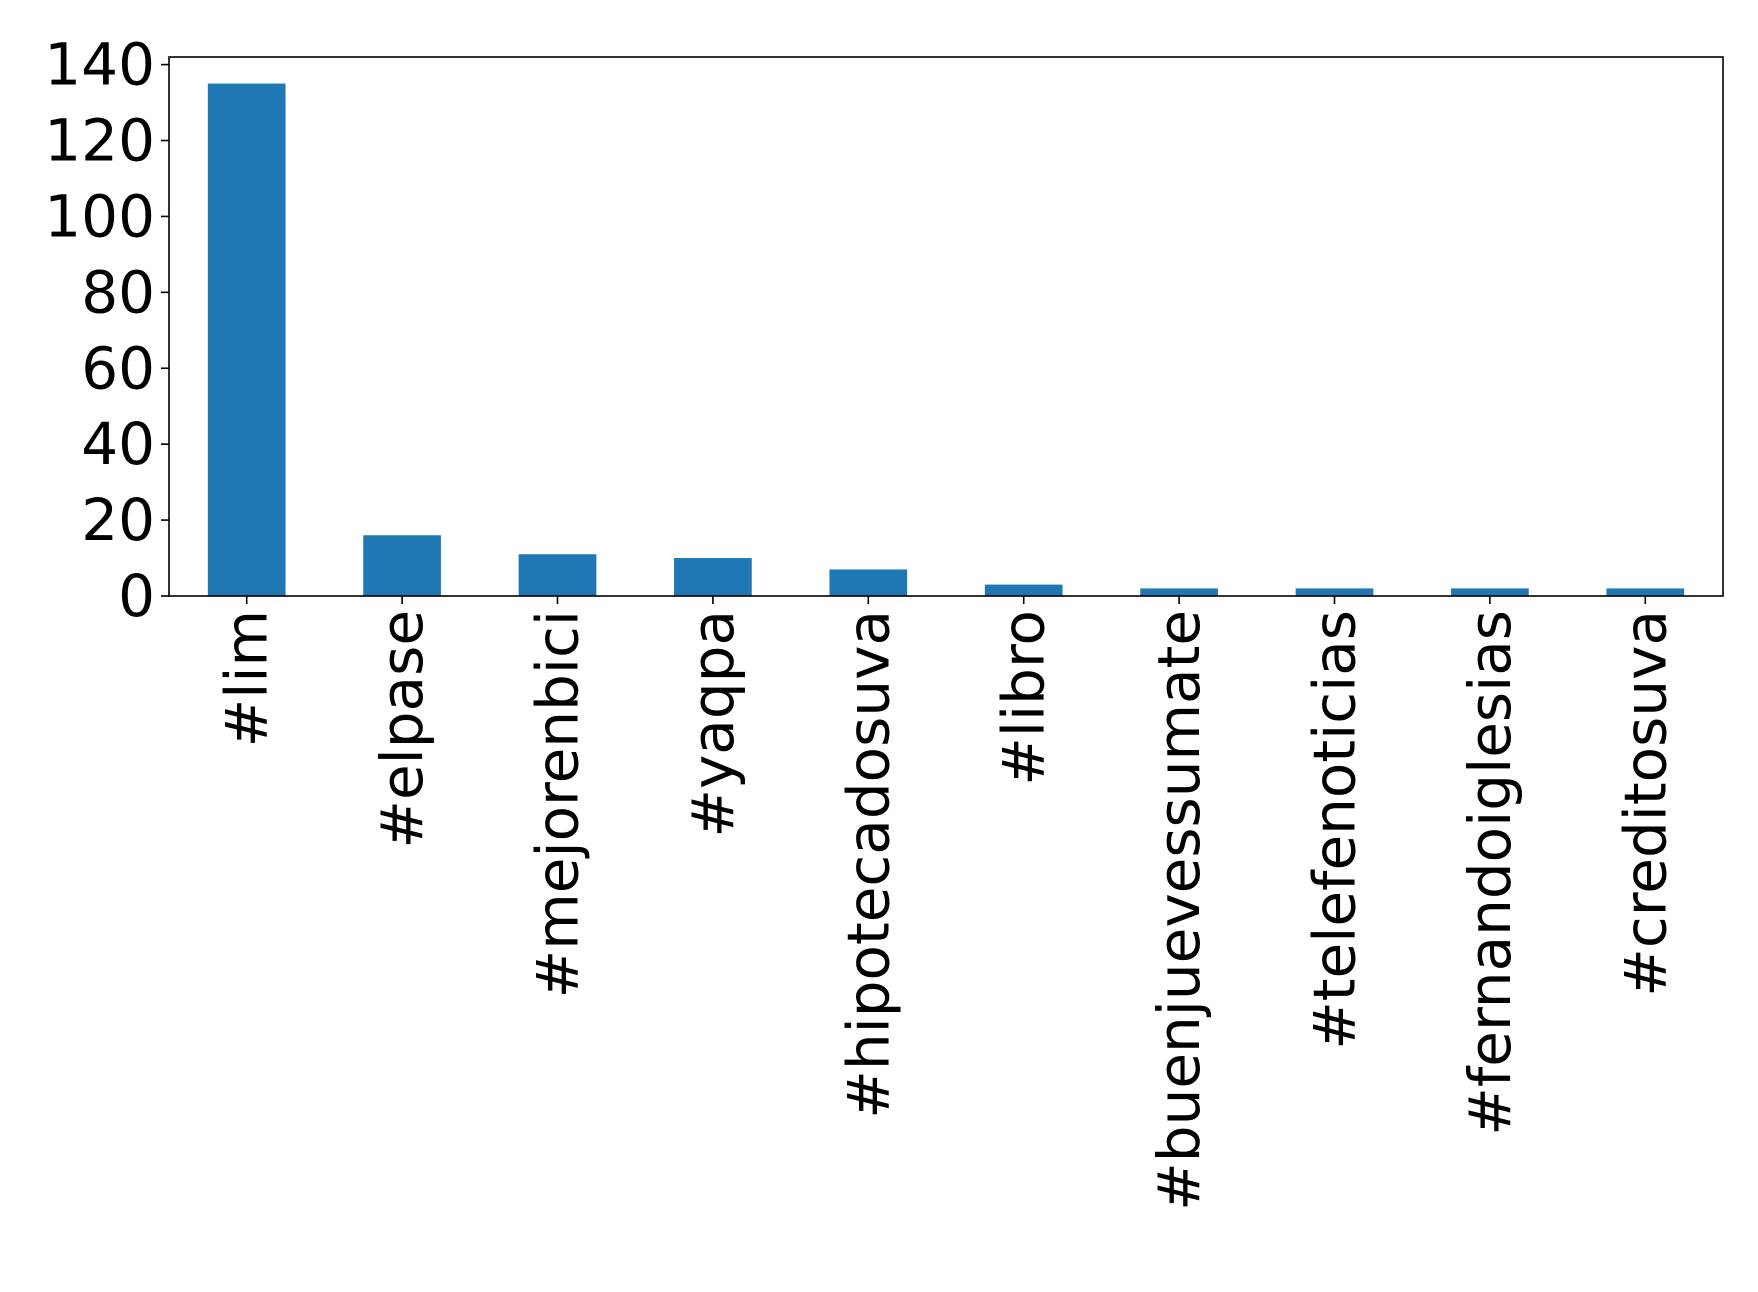 The width and height of the screenshot is (1758, 1292). I want to click on y-tick-label: 0, so click(136, 596).